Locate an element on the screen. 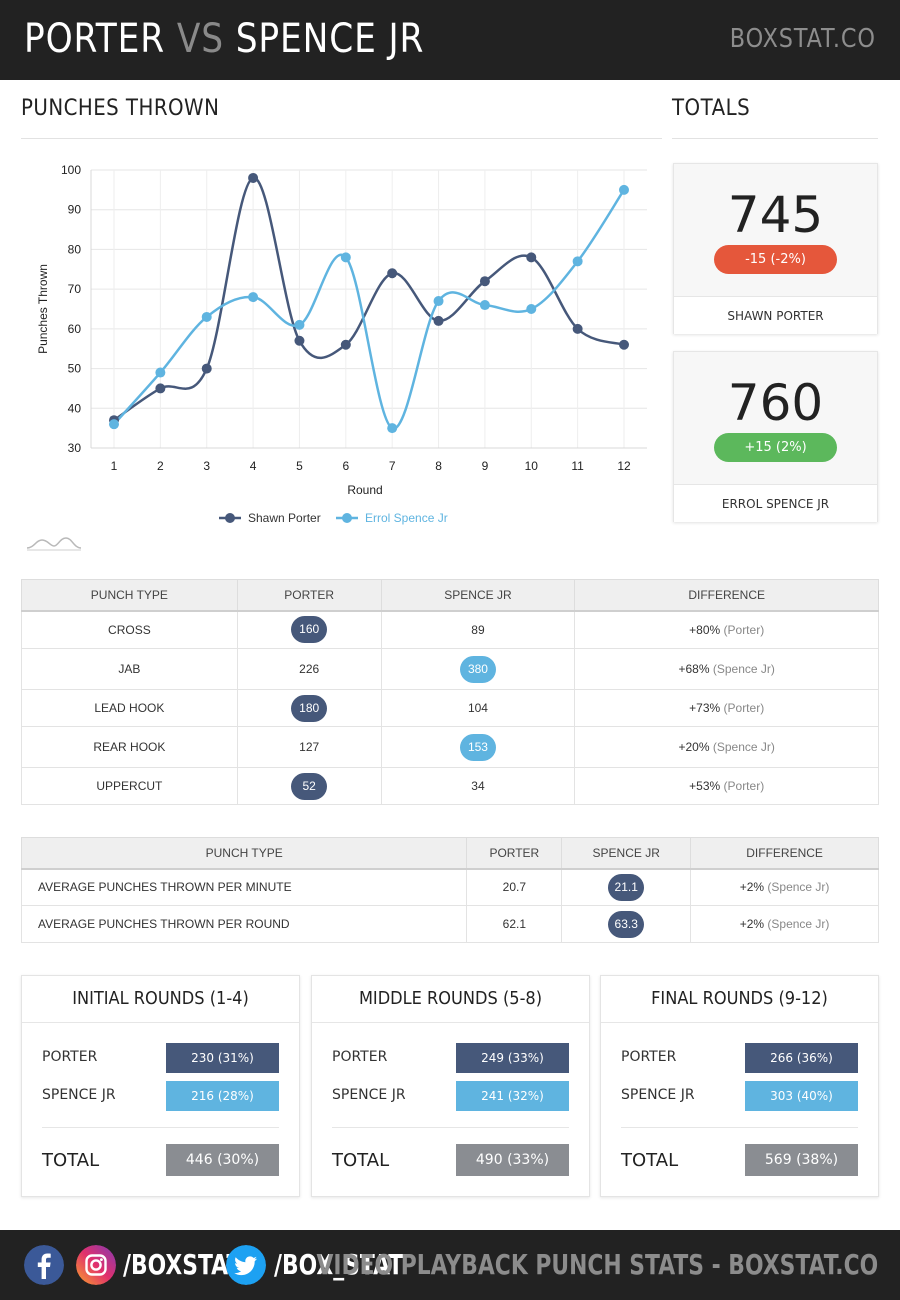  y-tick-label: 100 is located at coordinates (71, 170).